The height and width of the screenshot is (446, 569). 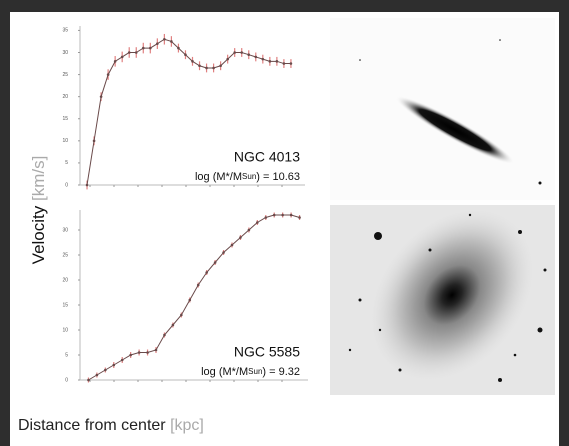 What do you see at coordinates (267, 352) in the screenshot?
I see `galaxy-name: NGC 5585` at bounding box center [267, 352].